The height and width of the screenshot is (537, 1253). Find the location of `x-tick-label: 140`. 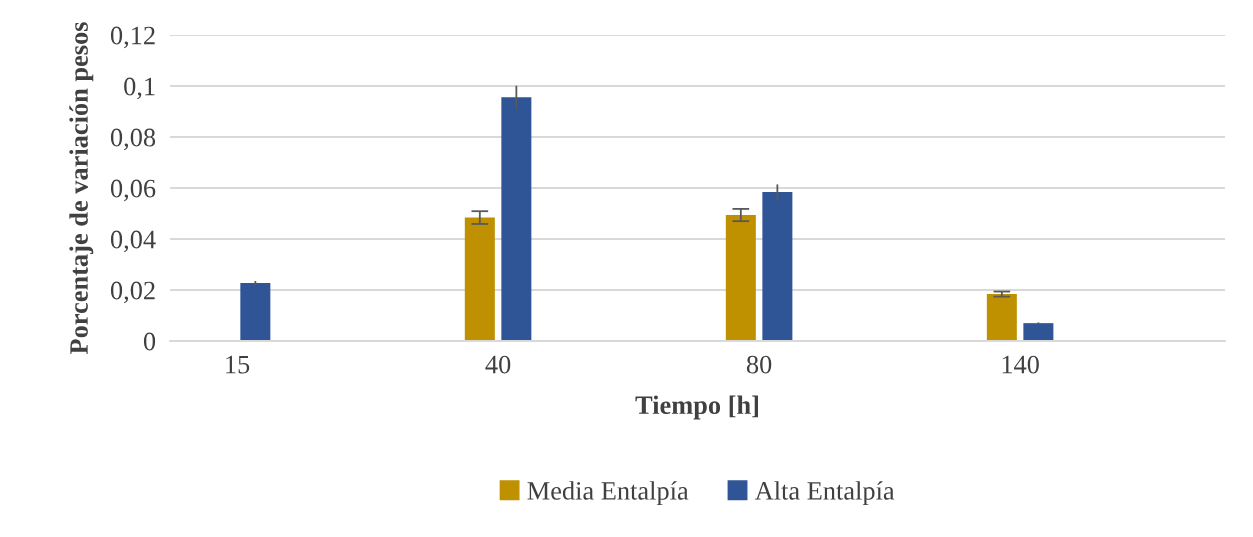

x-tick-label: 140 is located at coordinates (1020, 364).